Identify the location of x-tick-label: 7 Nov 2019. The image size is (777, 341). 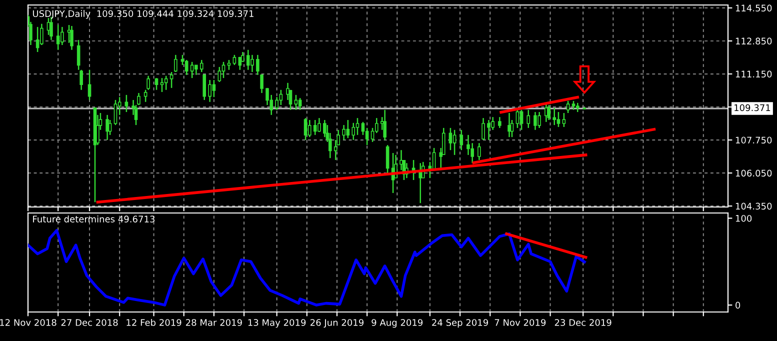
(520, 322).